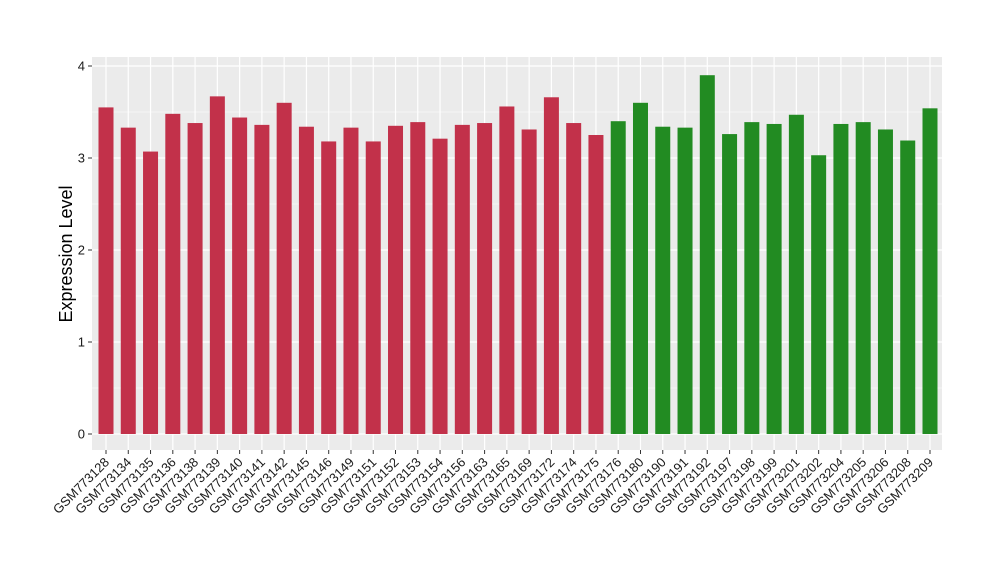 The height and width of the screenshot is (580, 1000). What do you see at coordinates (81, 66) in the screenshot?
I see `y-tick-label: 4` at bounding box center [81, 66].